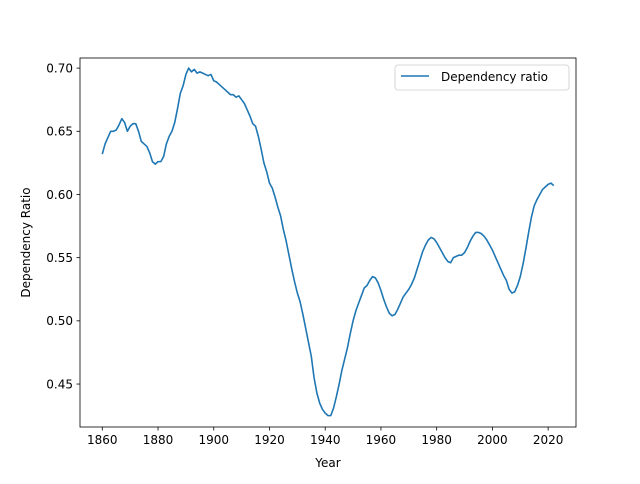 Image resolution: width=640 pixels, height=484 pixels. Describe the element at coordinates (381, 440) in the screenshot. I see `x-tick-label: 1960` at that location.